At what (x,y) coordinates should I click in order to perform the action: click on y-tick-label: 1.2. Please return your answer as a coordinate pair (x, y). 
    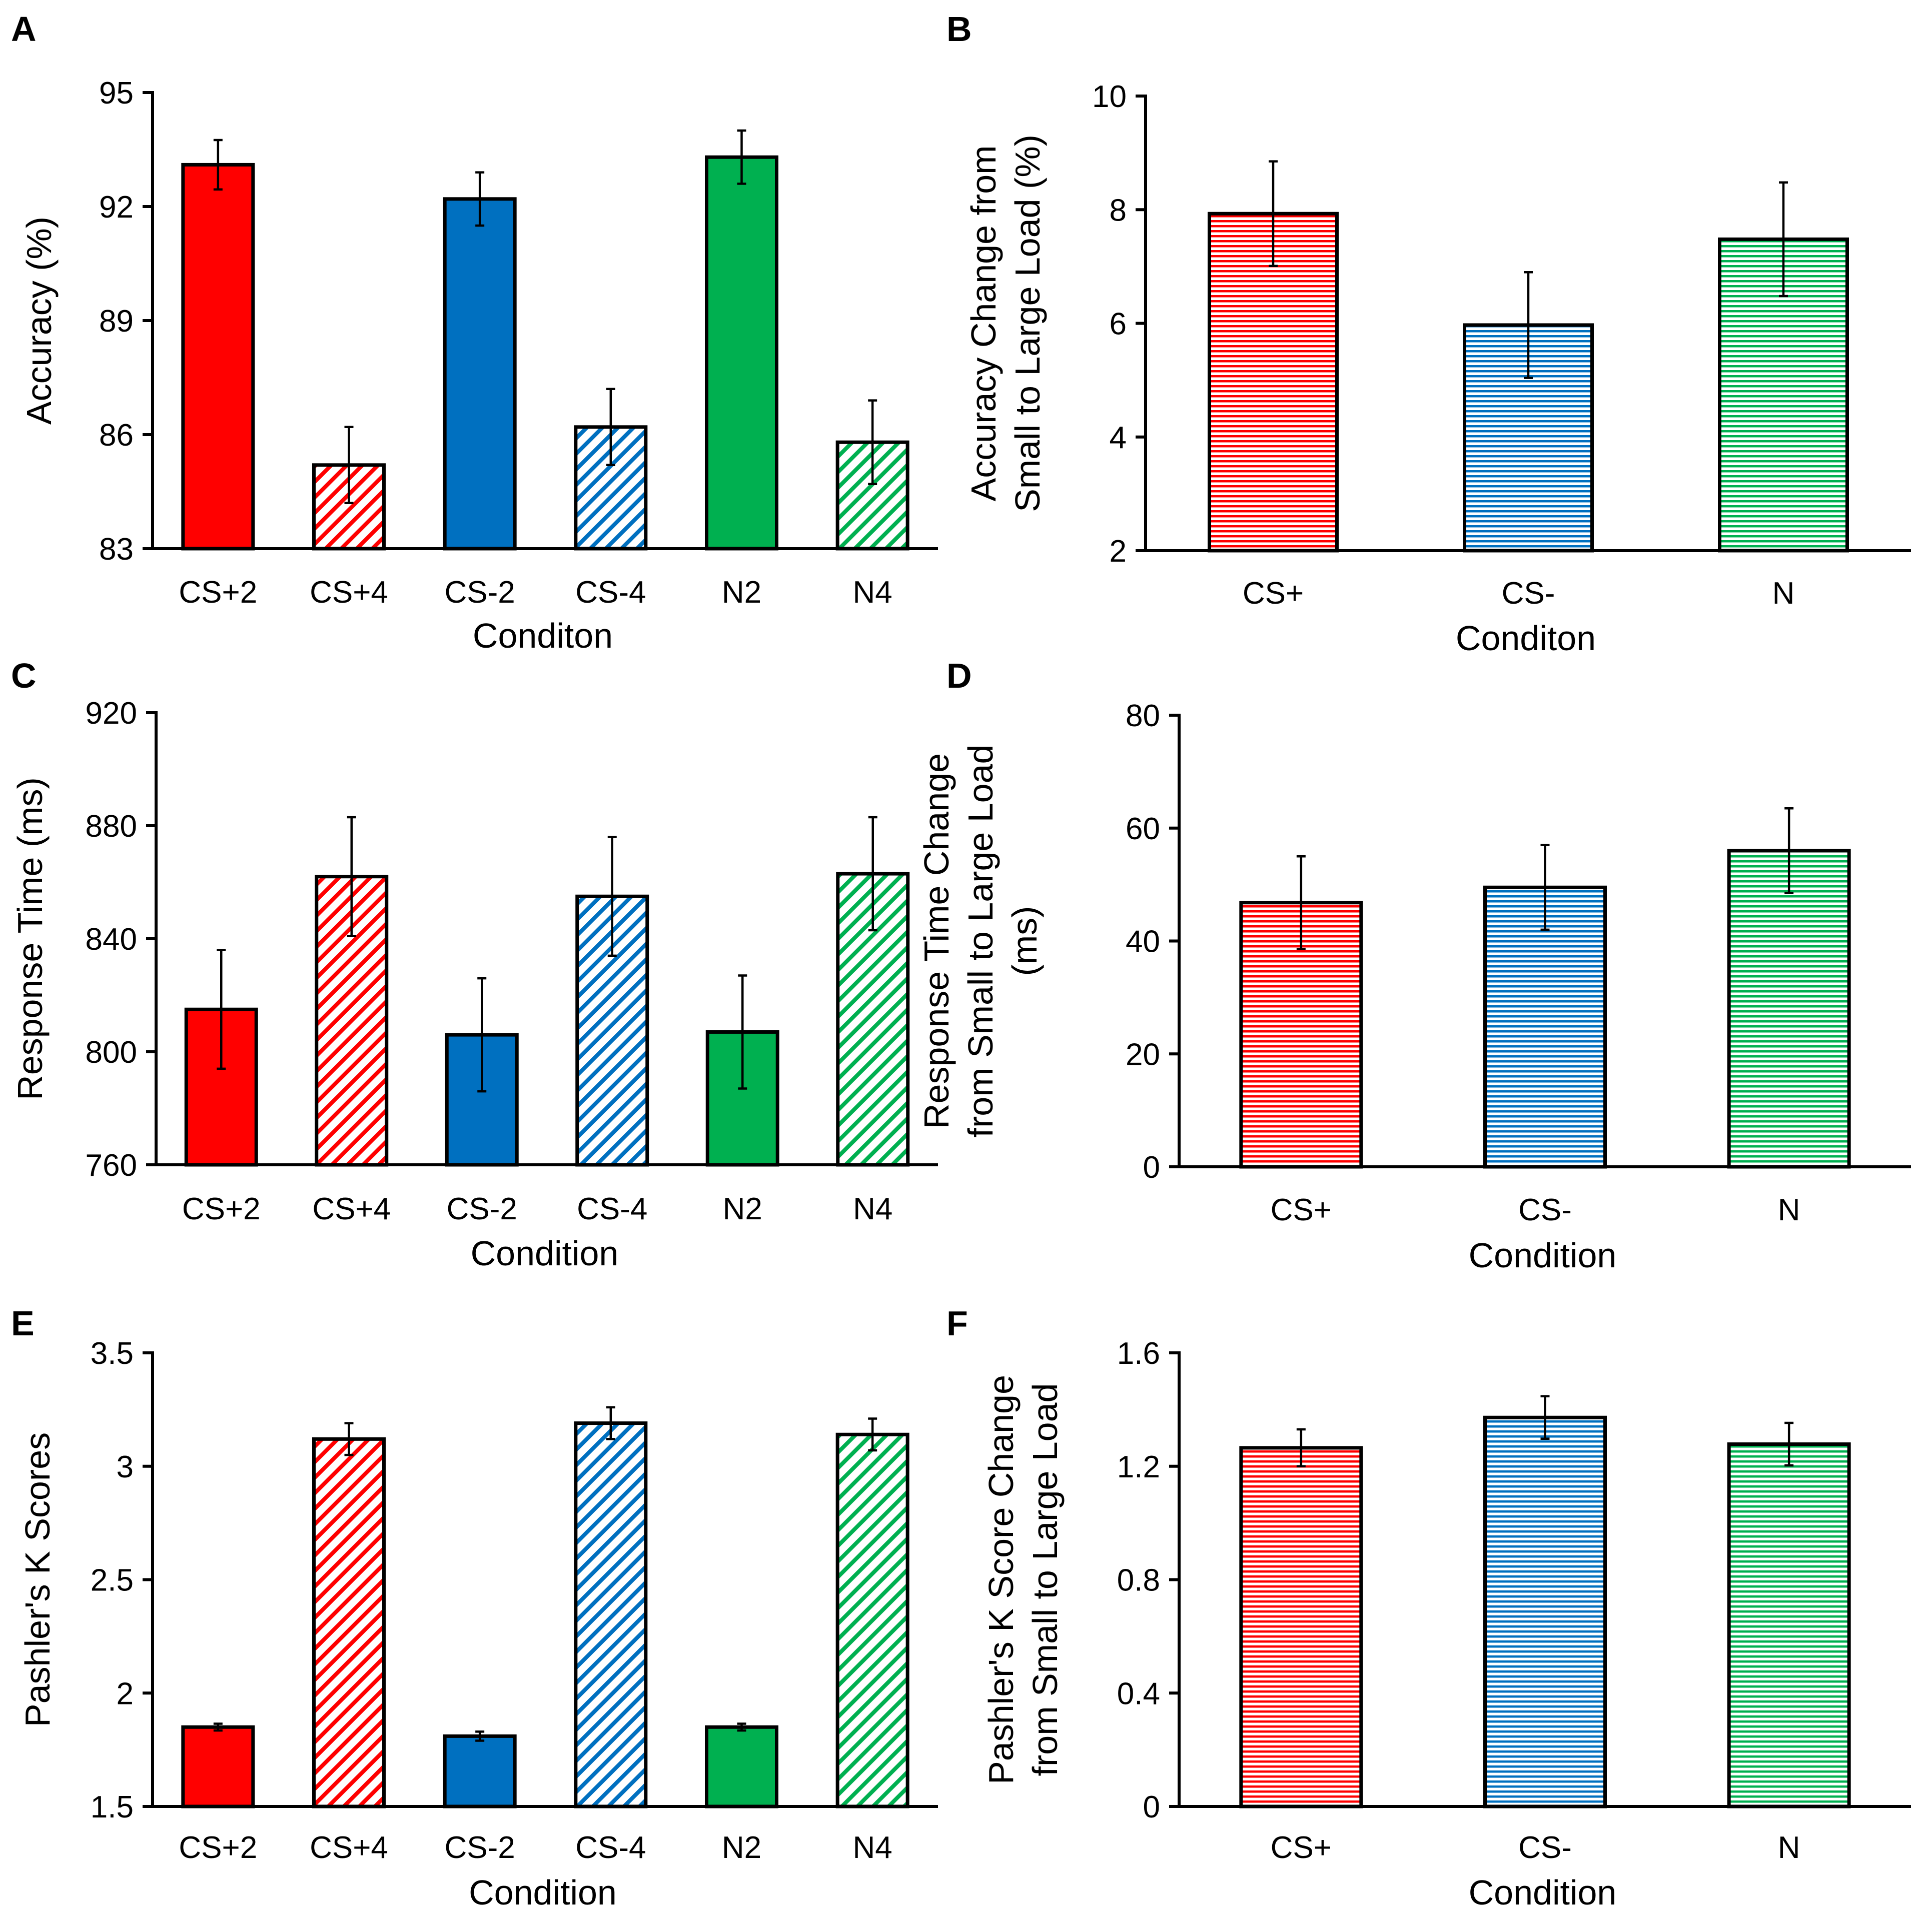
    Looking at the image, I should click on (1139, 1467).